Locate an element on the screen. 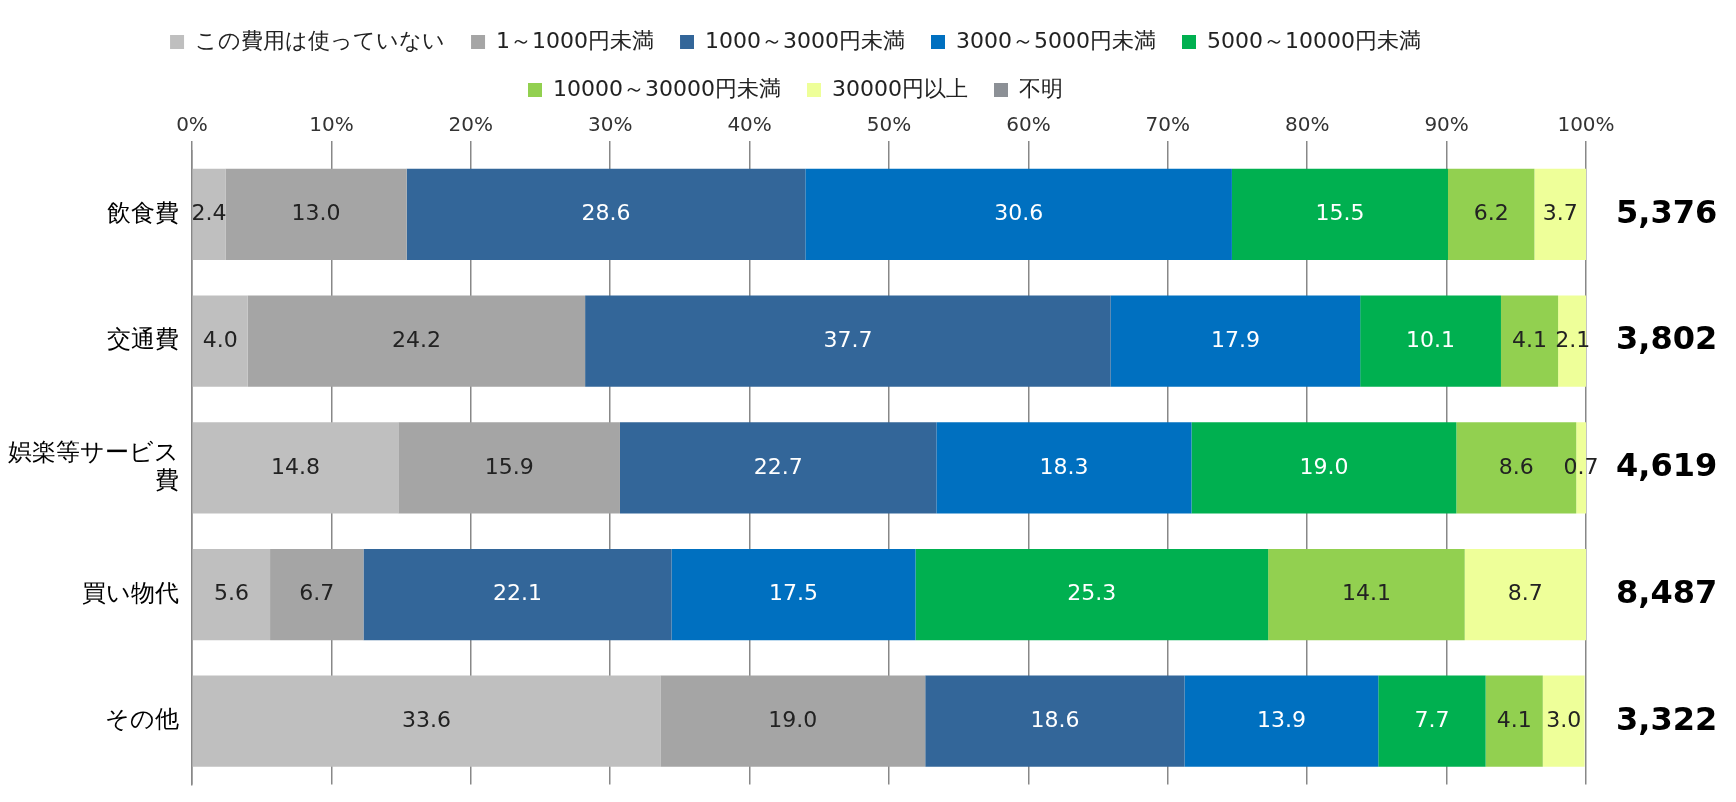 The image size is (1736, 802). data-label: 3.7 is located at coordinates (1560, 213).